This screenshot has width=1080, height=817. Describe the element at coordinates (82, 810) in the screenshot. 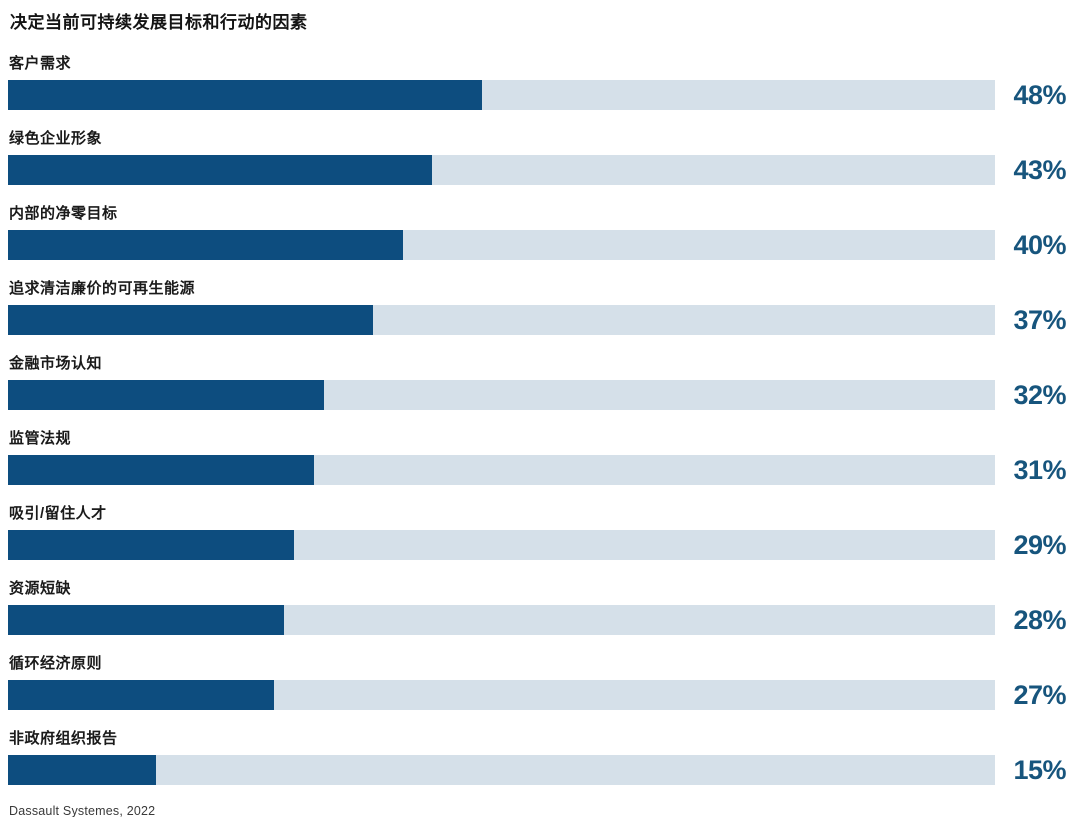

I see `source-caption: Dassault Systemes, 2022` at that location.